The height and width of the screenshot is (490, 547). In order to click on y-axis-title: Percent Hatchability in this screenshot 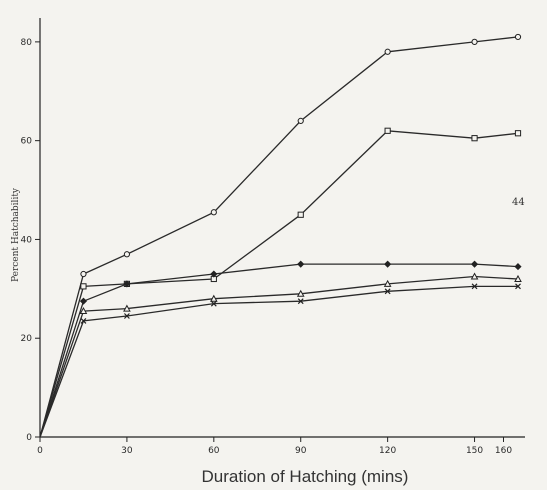, I will do `click(16, 234)`.